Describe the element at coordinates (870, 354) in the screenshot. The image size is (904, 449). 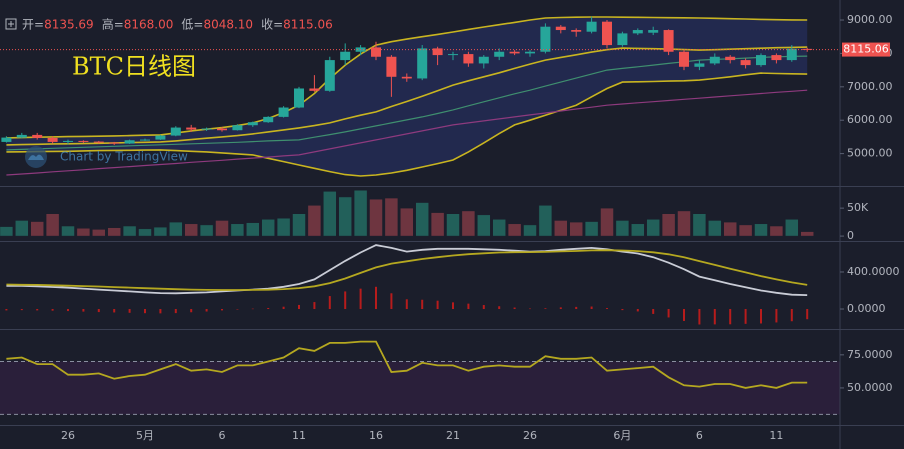
I see `y-tick-label: 75.0000` at that location.